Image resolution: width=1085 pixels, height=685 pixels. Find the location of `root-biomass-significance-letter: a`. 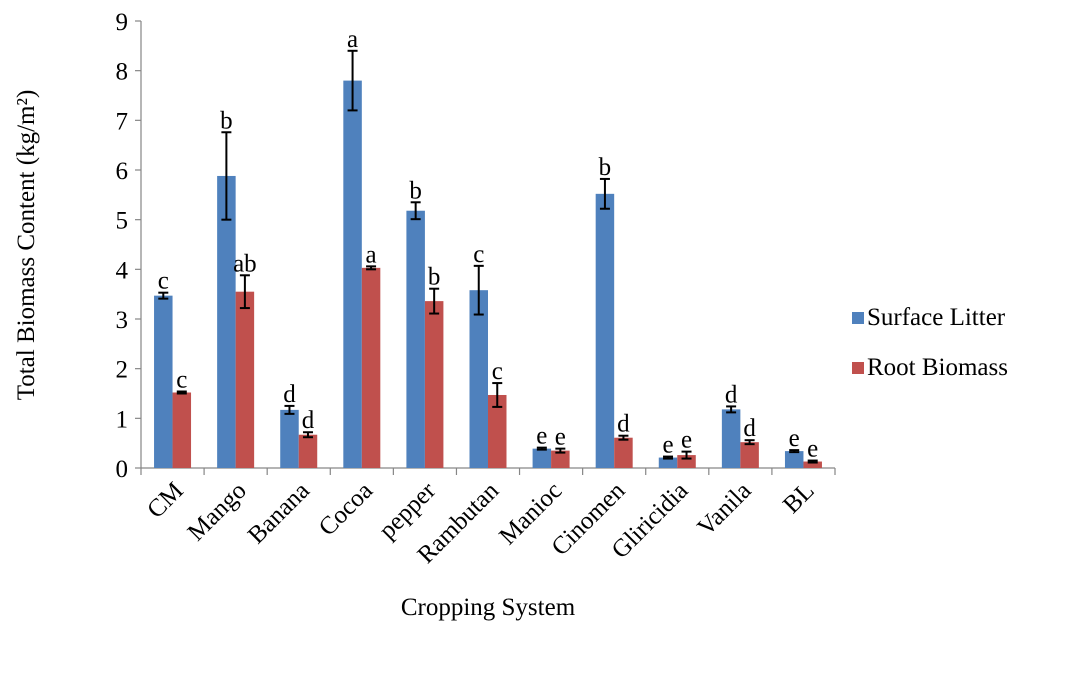

root-biomass-significance-letter: a is located at coordinates (371, 254).